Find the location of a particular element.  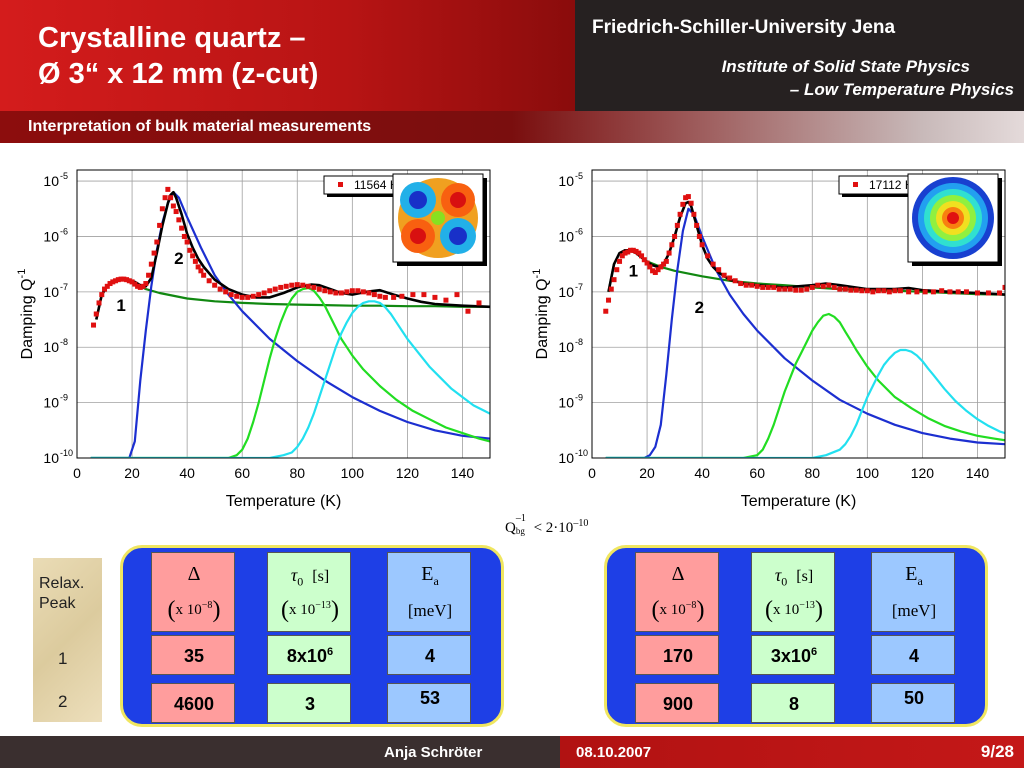

ea-value-cell-peak-2: 53 is located at coordinates (429, 703).